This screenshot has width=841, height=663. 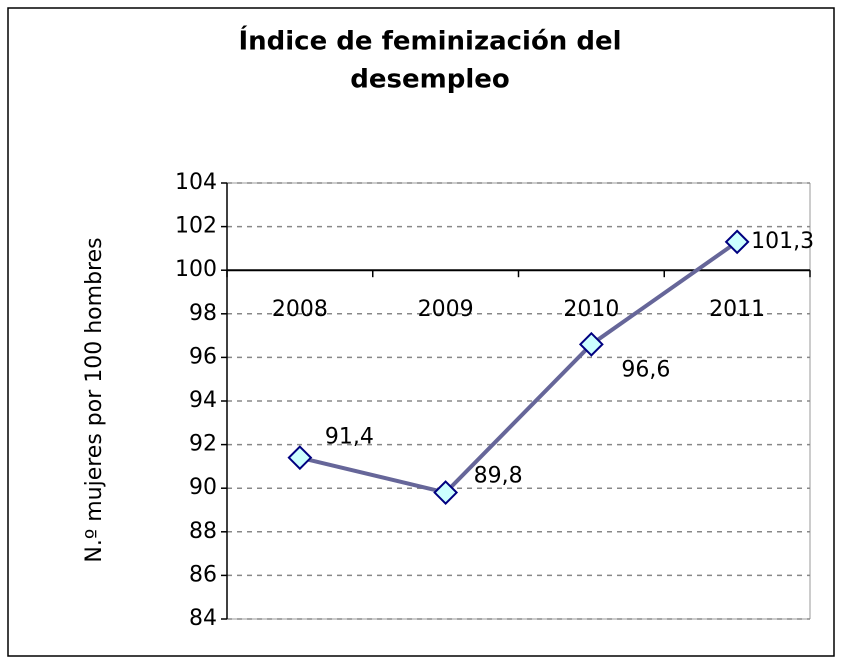 I want to click on y-tick-label: 88, so click(x=203, y=531).